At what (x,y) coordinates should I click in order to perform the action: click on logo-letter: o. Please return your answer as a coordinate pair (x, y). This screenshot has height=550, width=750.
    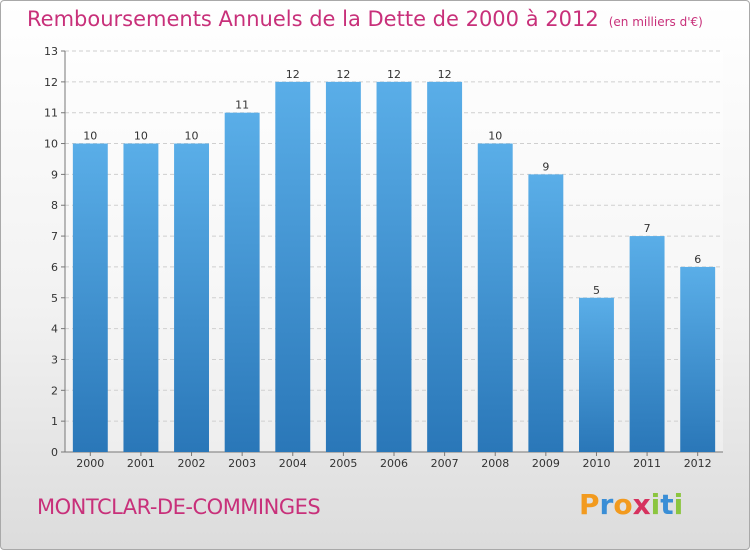
    Looking at the image, I should click on (623, 504).